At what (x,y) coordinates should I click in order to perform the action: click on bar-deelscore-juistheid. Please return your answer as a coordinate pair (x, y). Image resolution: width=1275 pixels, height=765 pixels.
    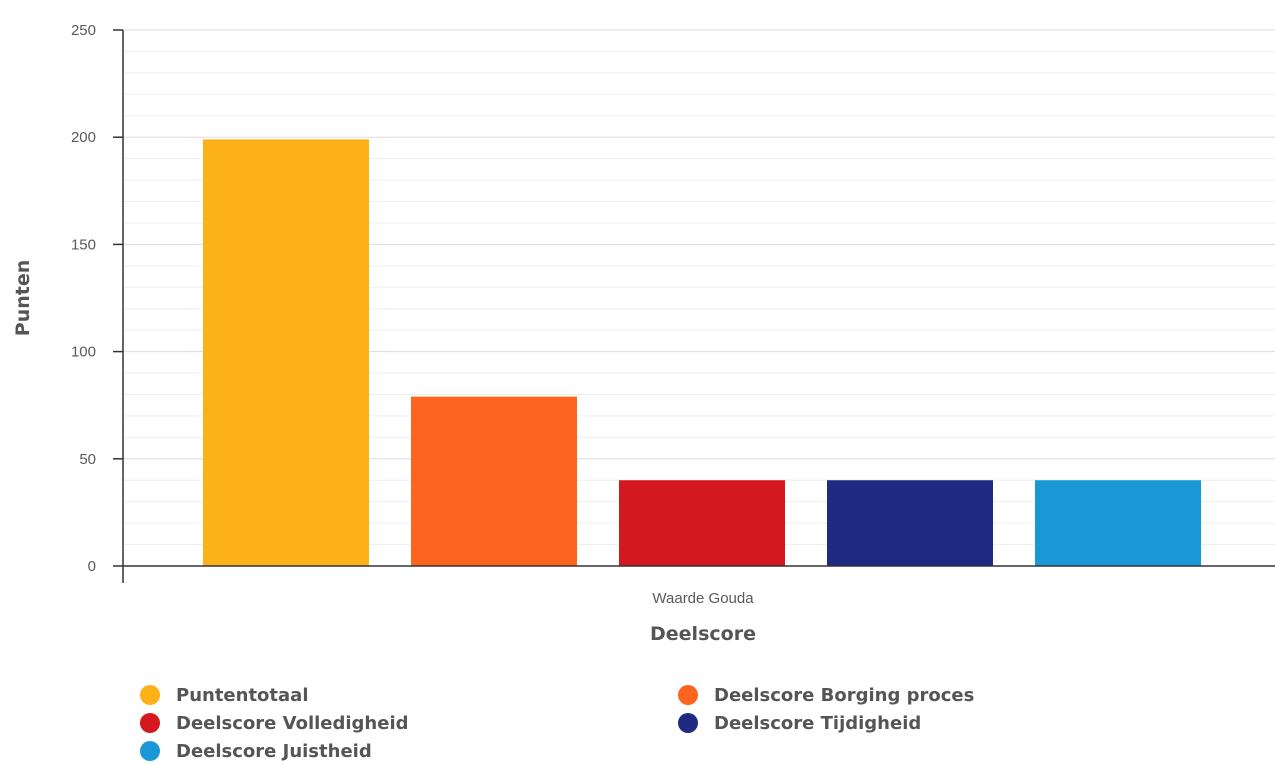
    Looking at the image, I should click on (1118, 523).